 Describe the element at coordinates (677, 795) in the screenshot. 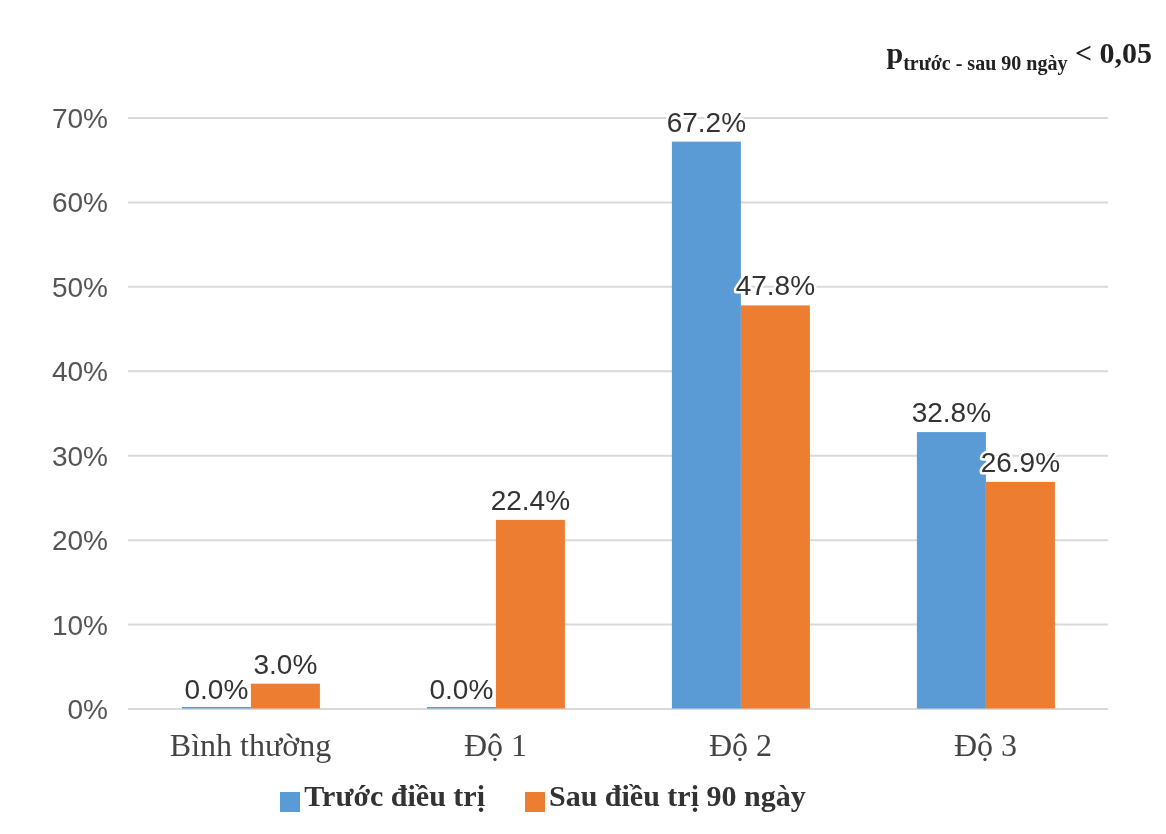

I see `legend-label: Sau điều trị 90 ngày` at that location.